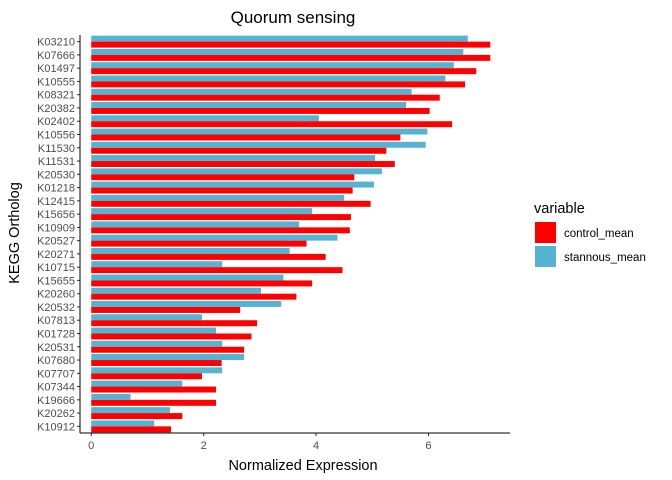 This screenshot has width=672, height=480. I want to click on bar-control_mean-K20531, so click(168, 349).